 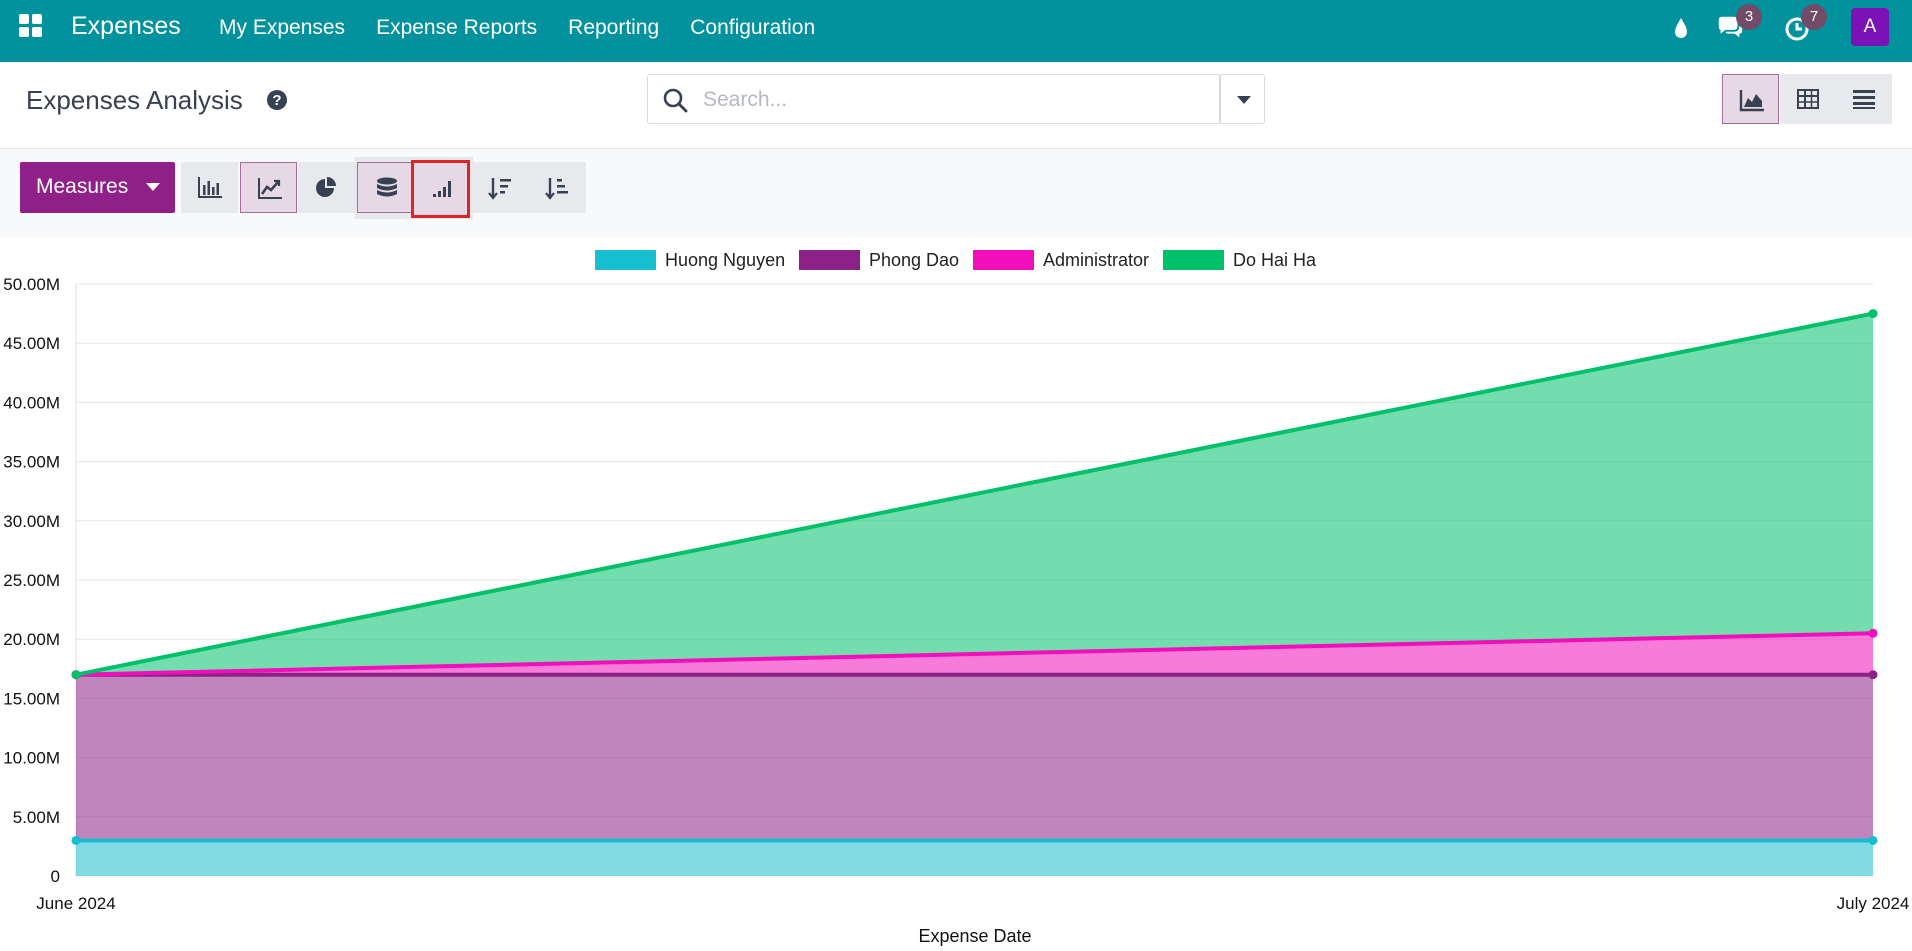 I want to click on stacked-icon, so click(x=387, y=187).